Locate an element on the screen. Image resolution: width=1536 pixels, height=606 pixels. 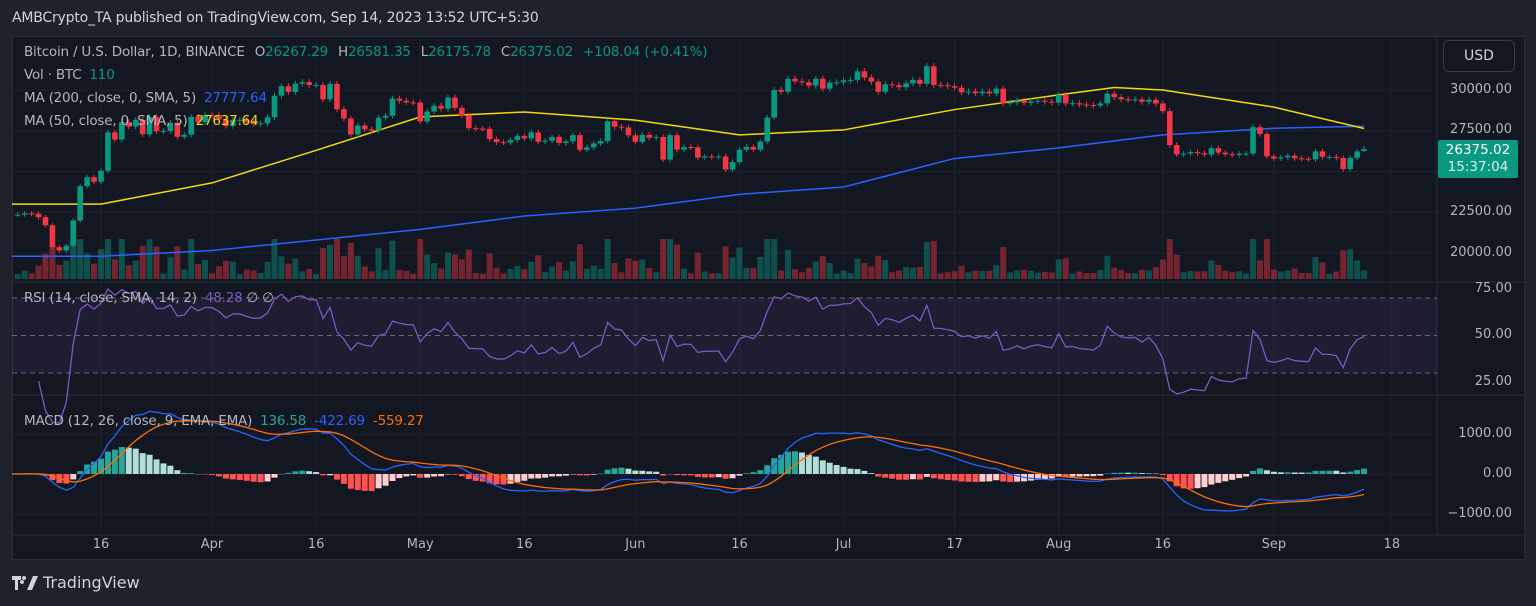
ma50-legend: MA (50, close, 0, SMA, 5) 27637.64 is located at coordinates (143, 121).